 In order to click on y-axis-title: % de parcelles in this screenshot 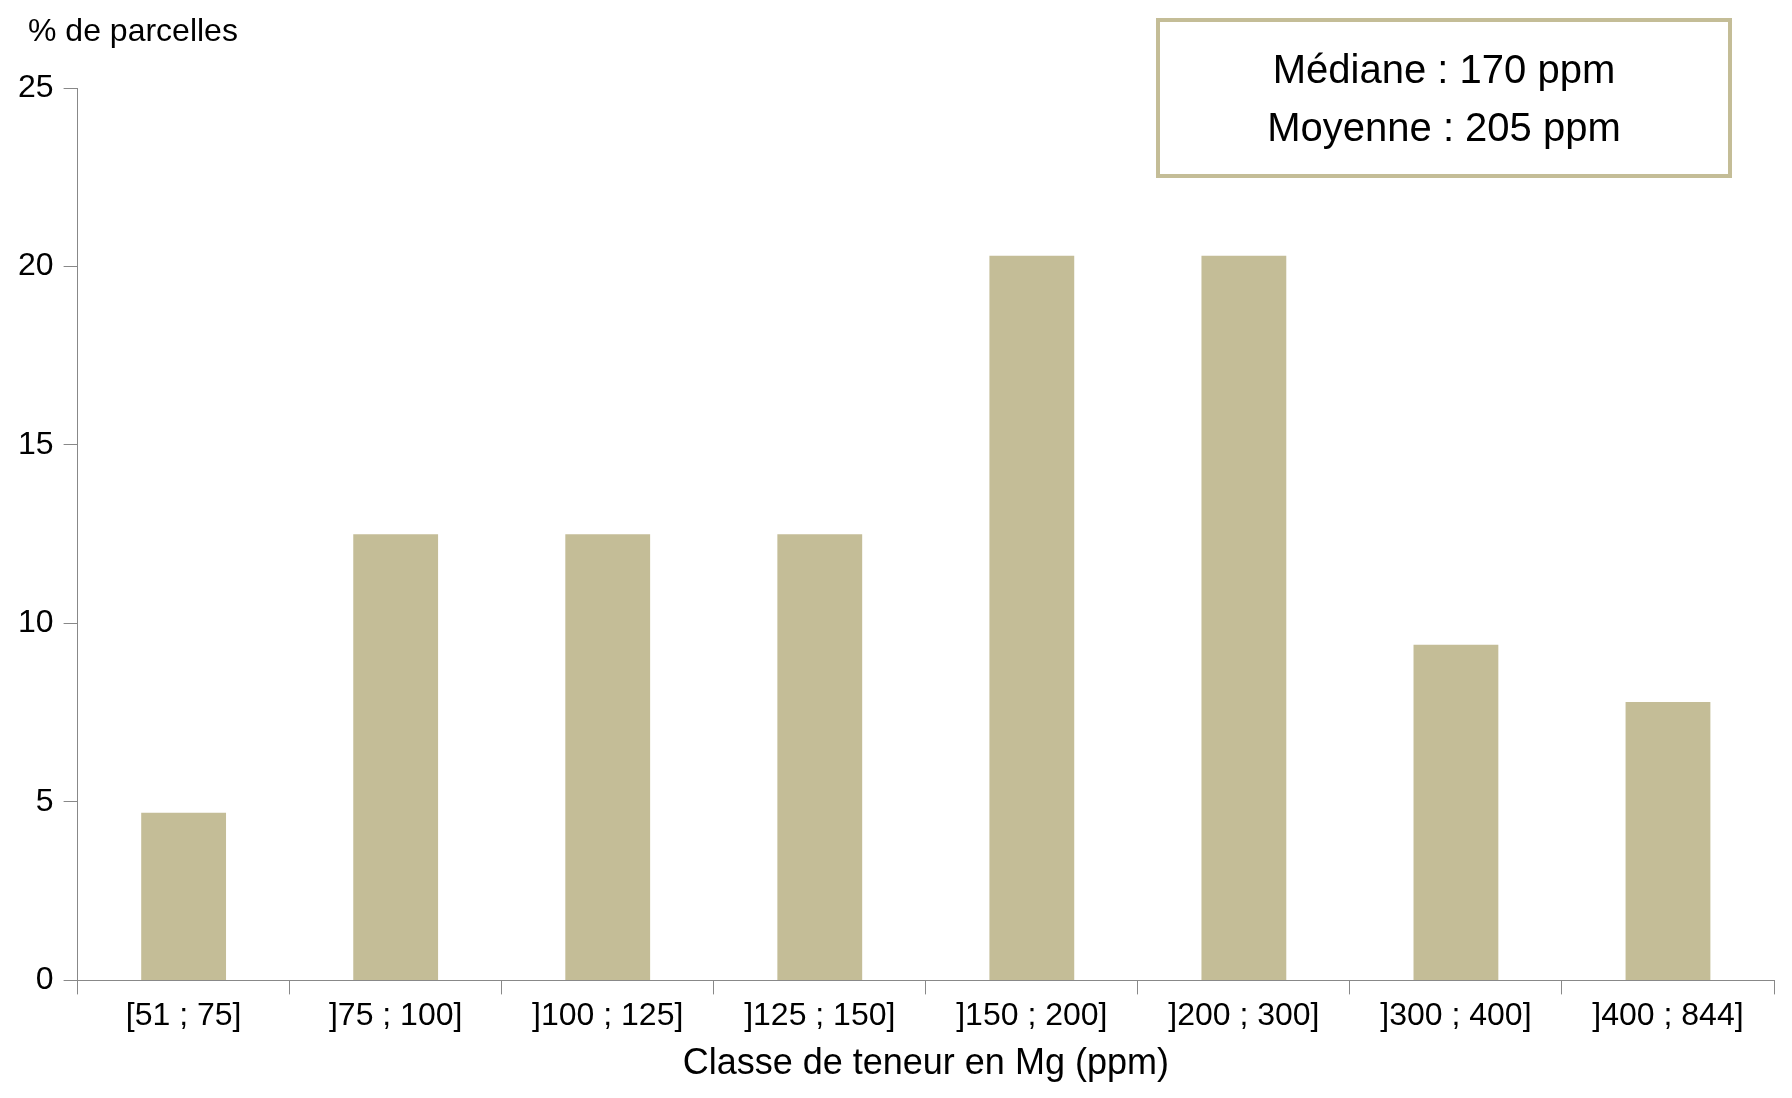, I will do `click(133, 29)`.